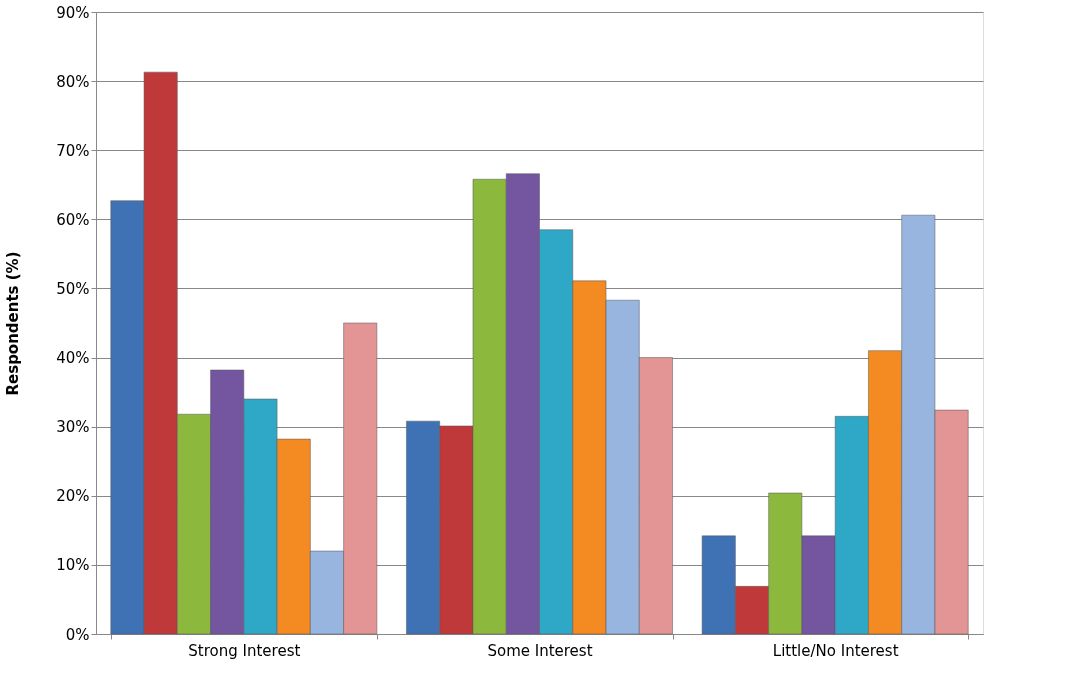 The height and width of the screenshot is (677, 1073). Describe the element at coordinates (73, 427) in the screenshot. I see `y-tick-label: 30%` at that location.